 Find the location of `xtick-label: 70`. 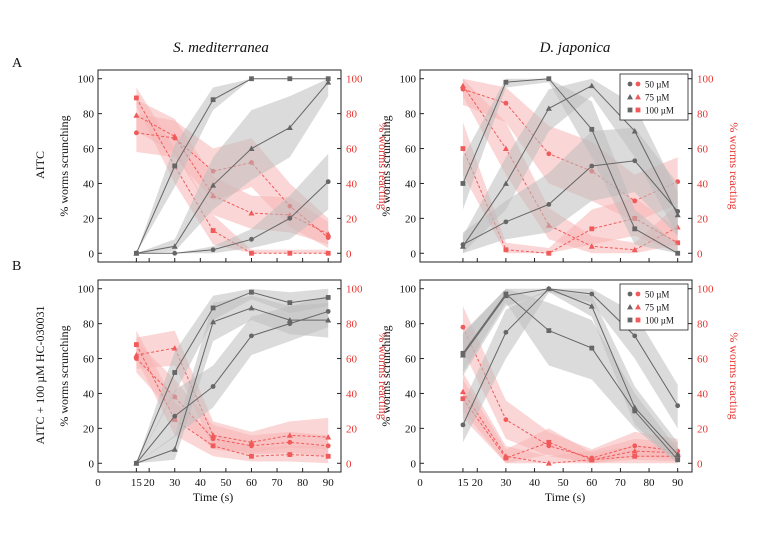

xtick-label: 70 is located at coordinates (278, 483).